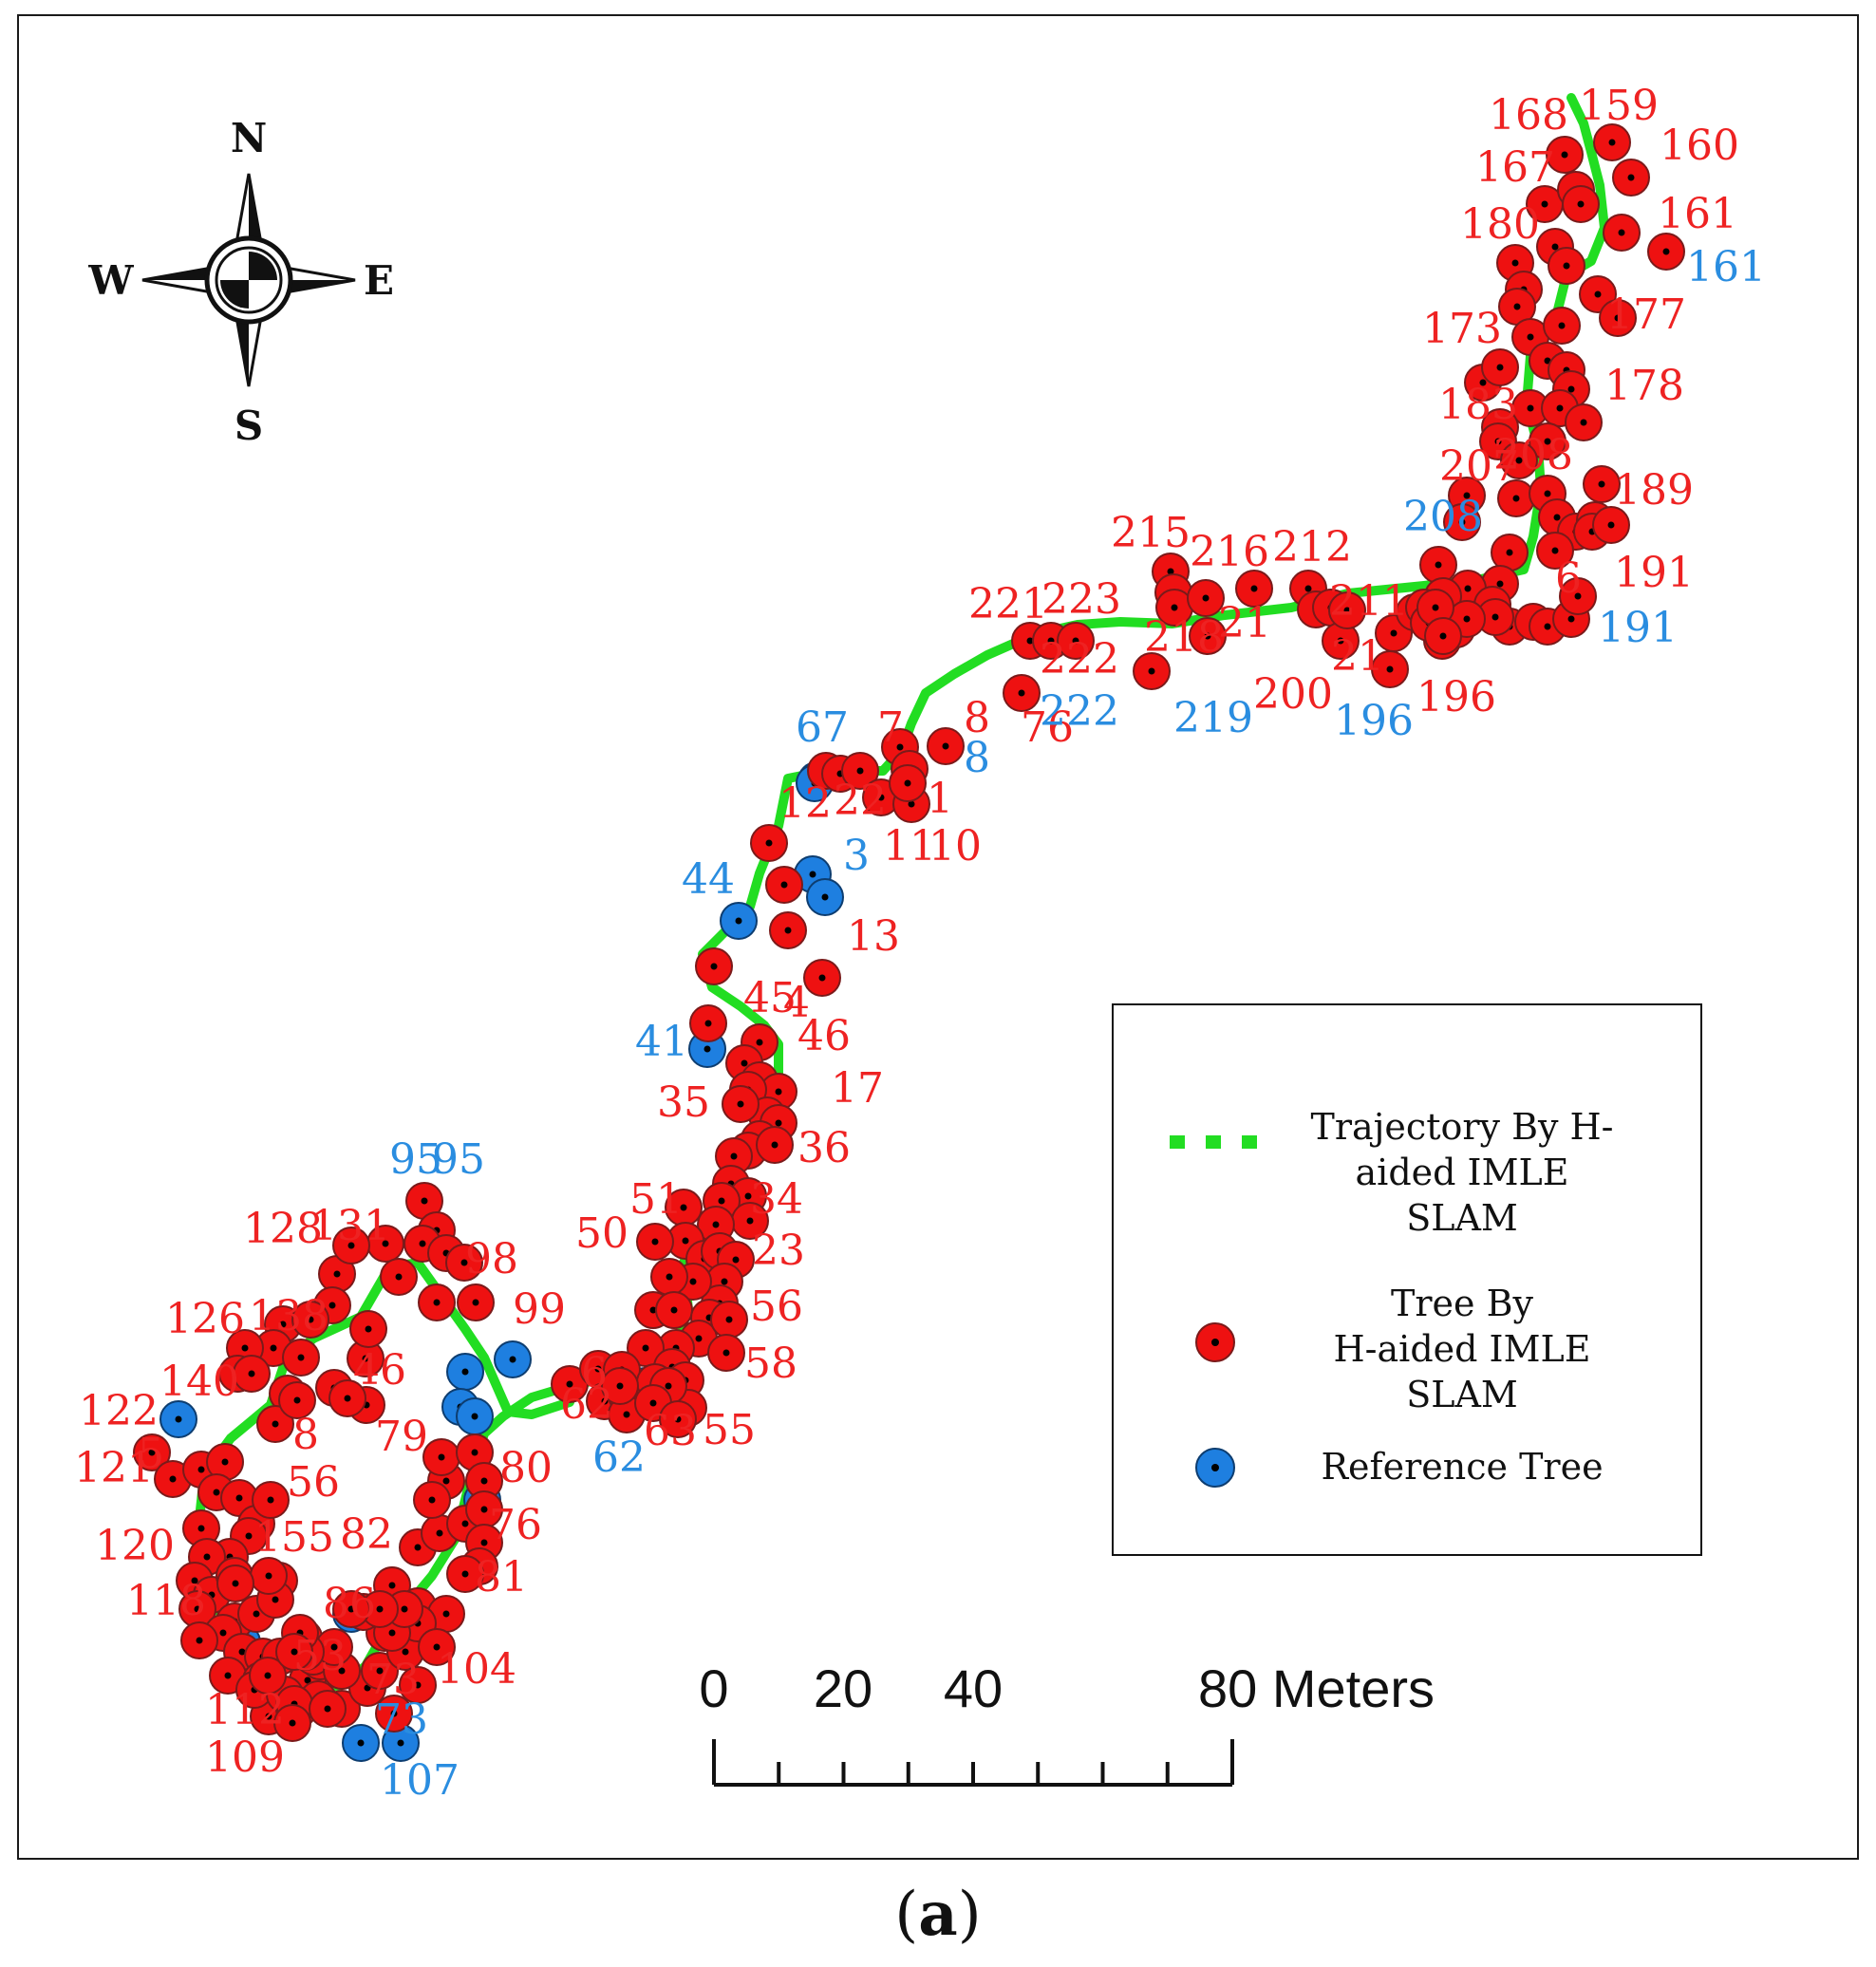 The image size is (1876, 1967). Describe the element at coordinates (420, 1780) in the screenshot. I see `reference-tree-label: 107` at that location.